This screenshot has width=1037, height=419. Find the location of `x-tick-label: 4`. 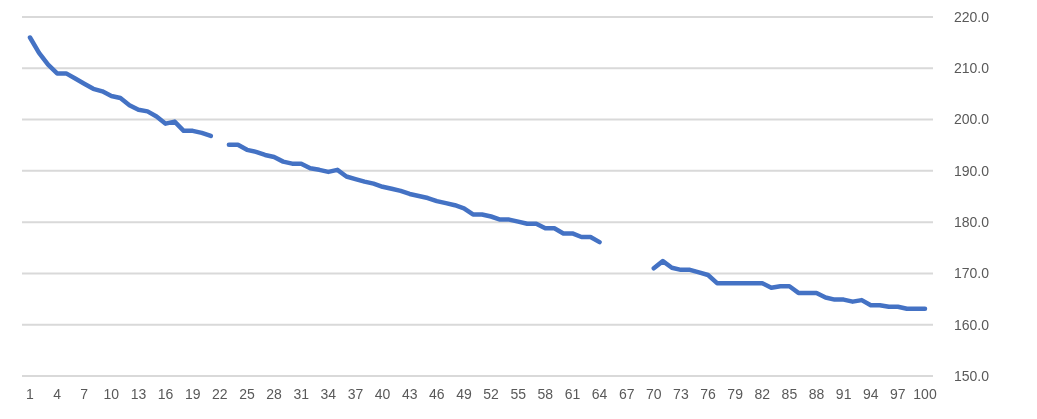

x-tick-label: 4 is located at coordinates (57, 394).